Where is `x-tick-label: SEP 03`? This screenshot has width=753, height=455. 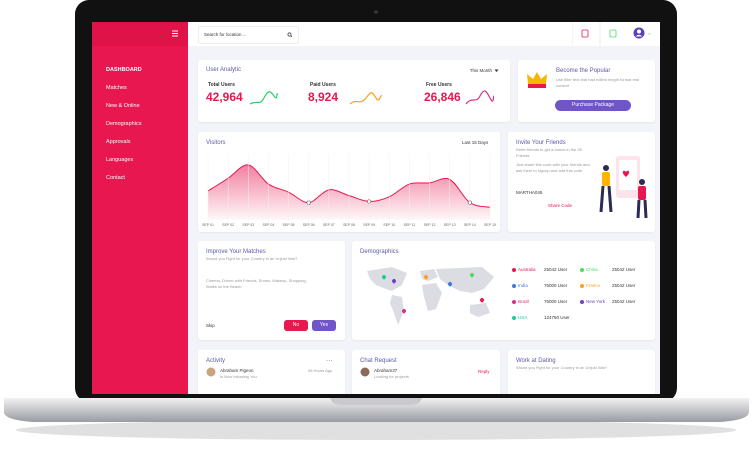
x-tick-label: SEP 03 is located at coordinates (248, 225).